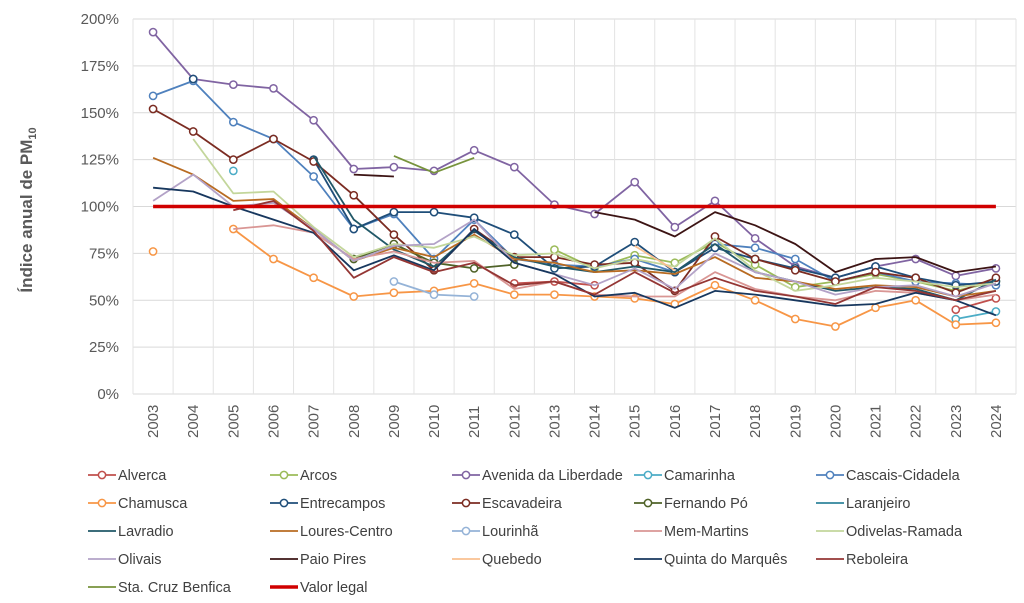  Describe the element at coordinates (28, 209) in the screenshot. I see `y-axis-label: Índice anual de PM10` at that location.